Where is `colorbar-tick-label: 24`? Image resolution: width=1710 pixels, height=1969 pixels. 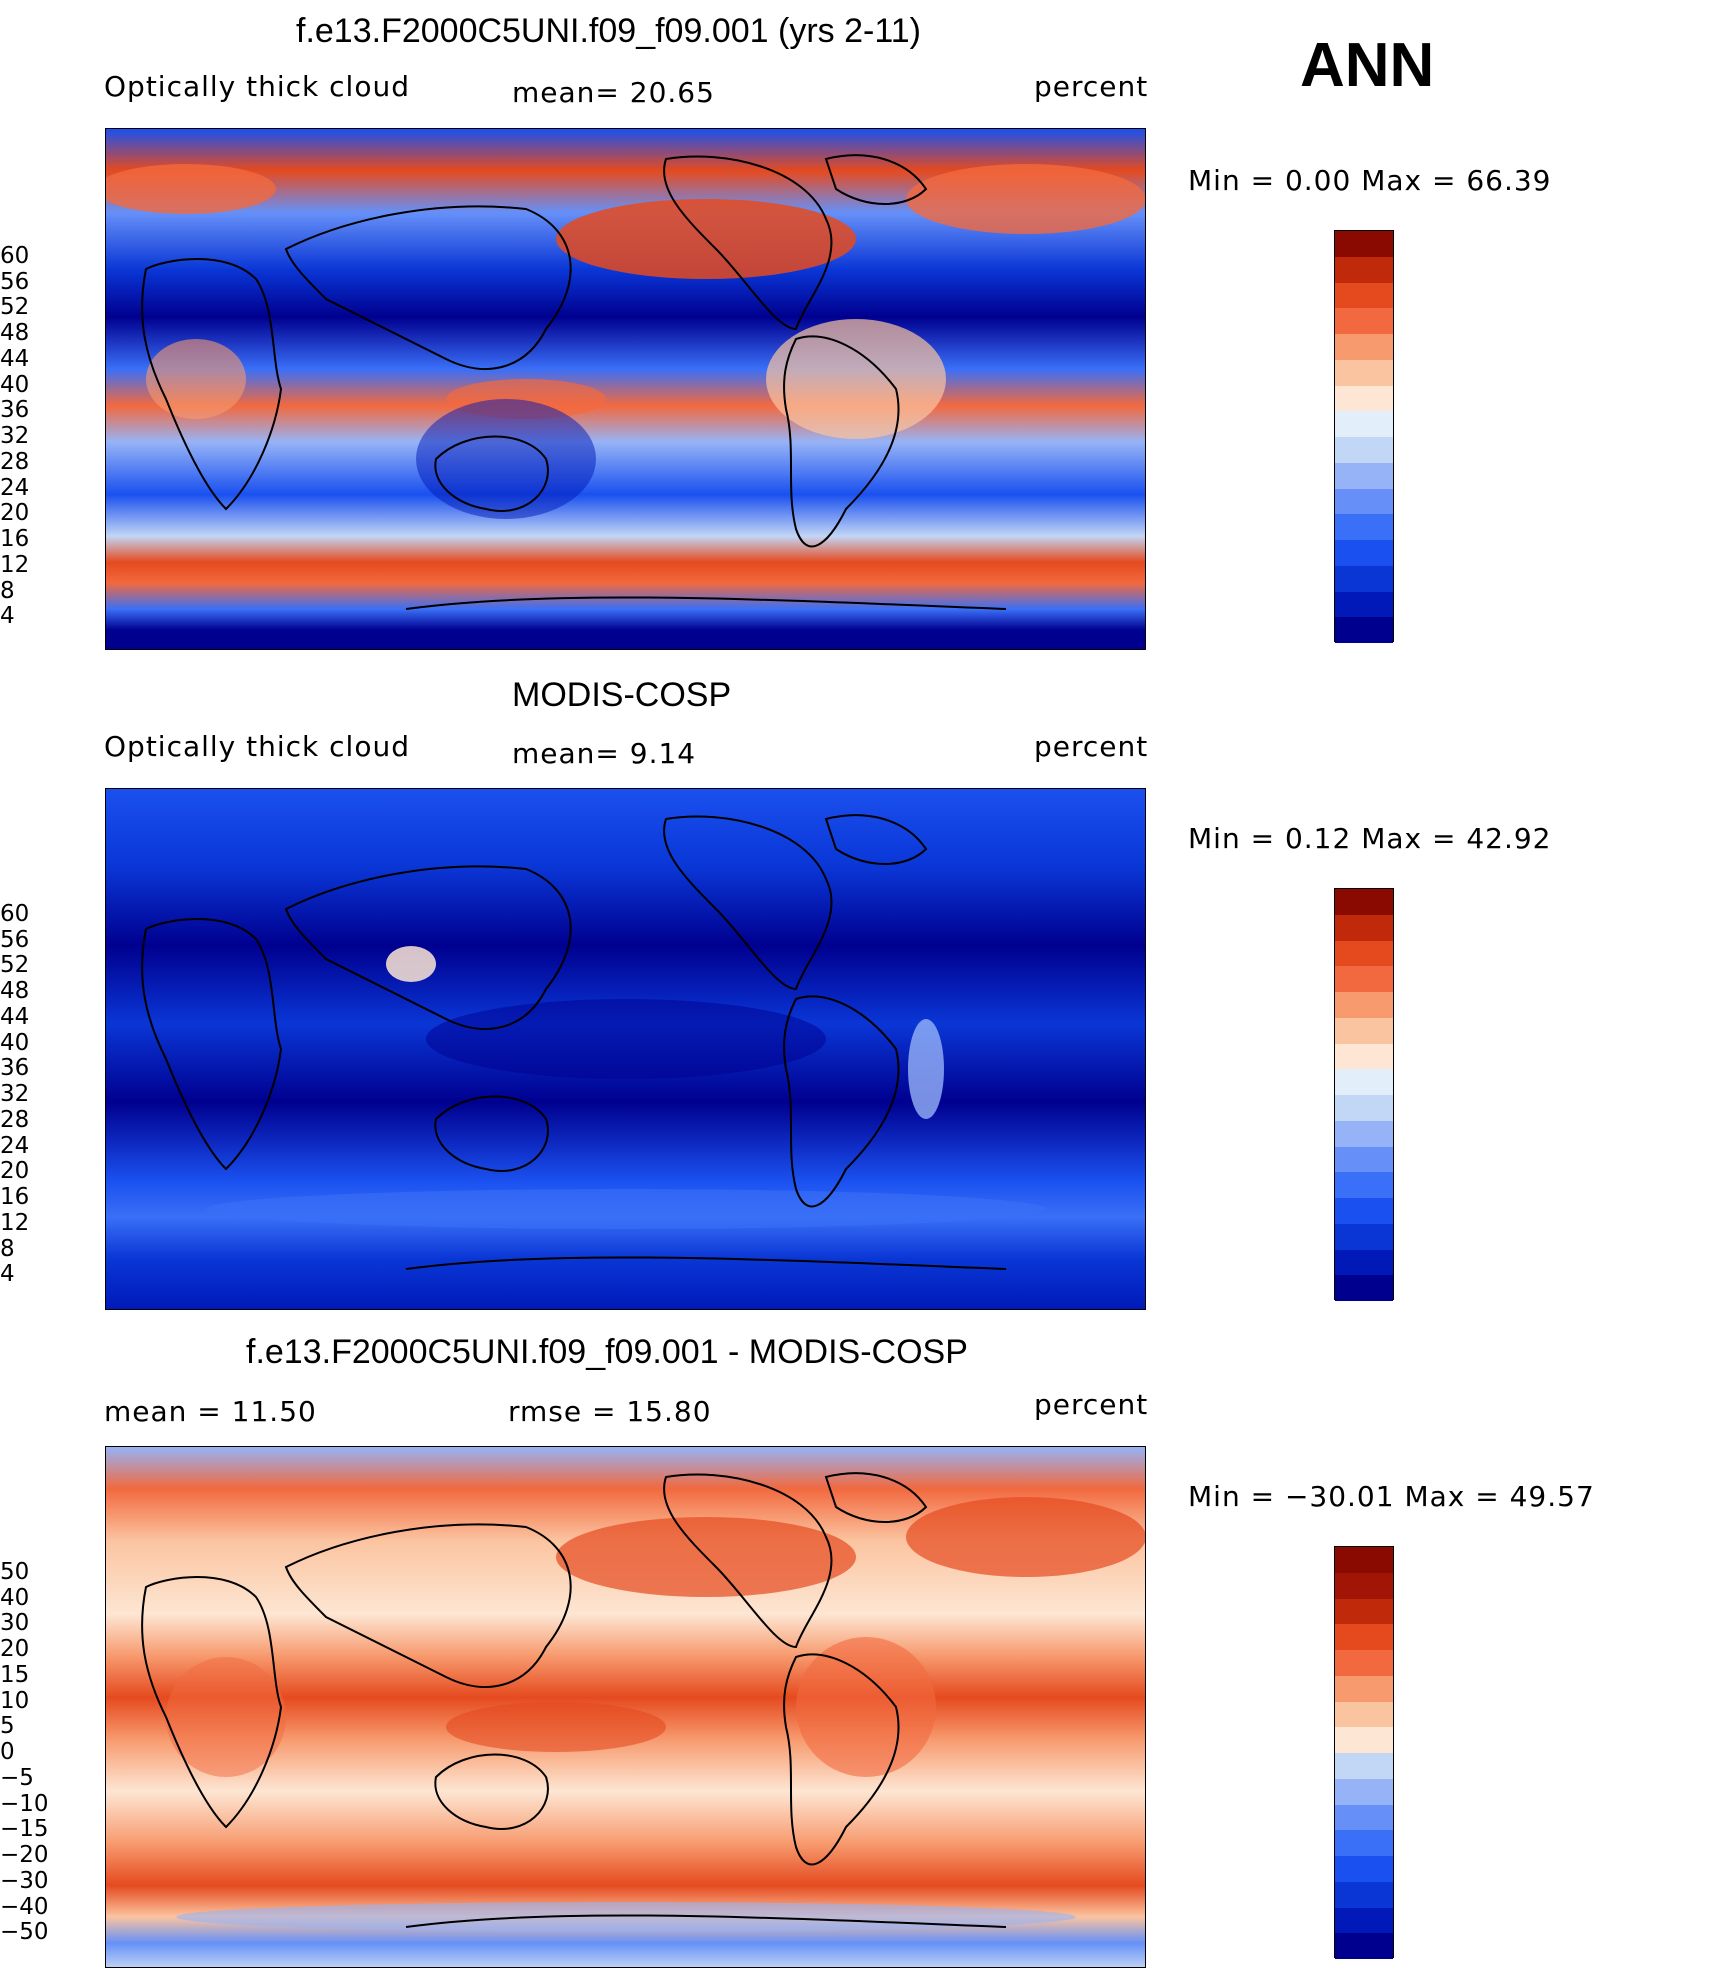
colorbar-tick-label: 24 is located at coordinates (15, 487).